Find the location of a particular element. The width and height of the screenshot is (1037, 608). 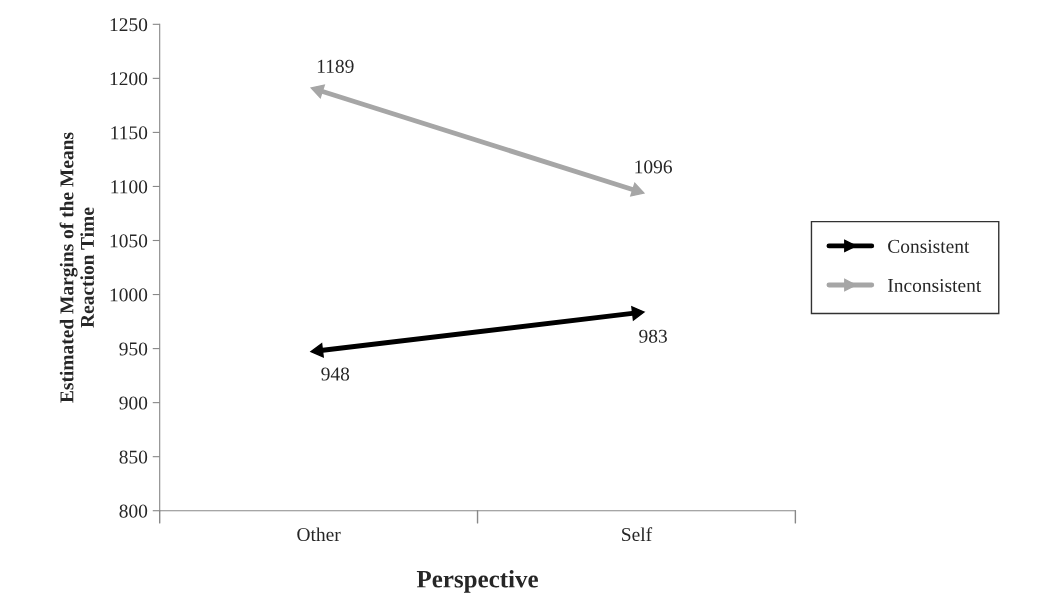

x-tick-label: Self is located at coordinates (637, 534).